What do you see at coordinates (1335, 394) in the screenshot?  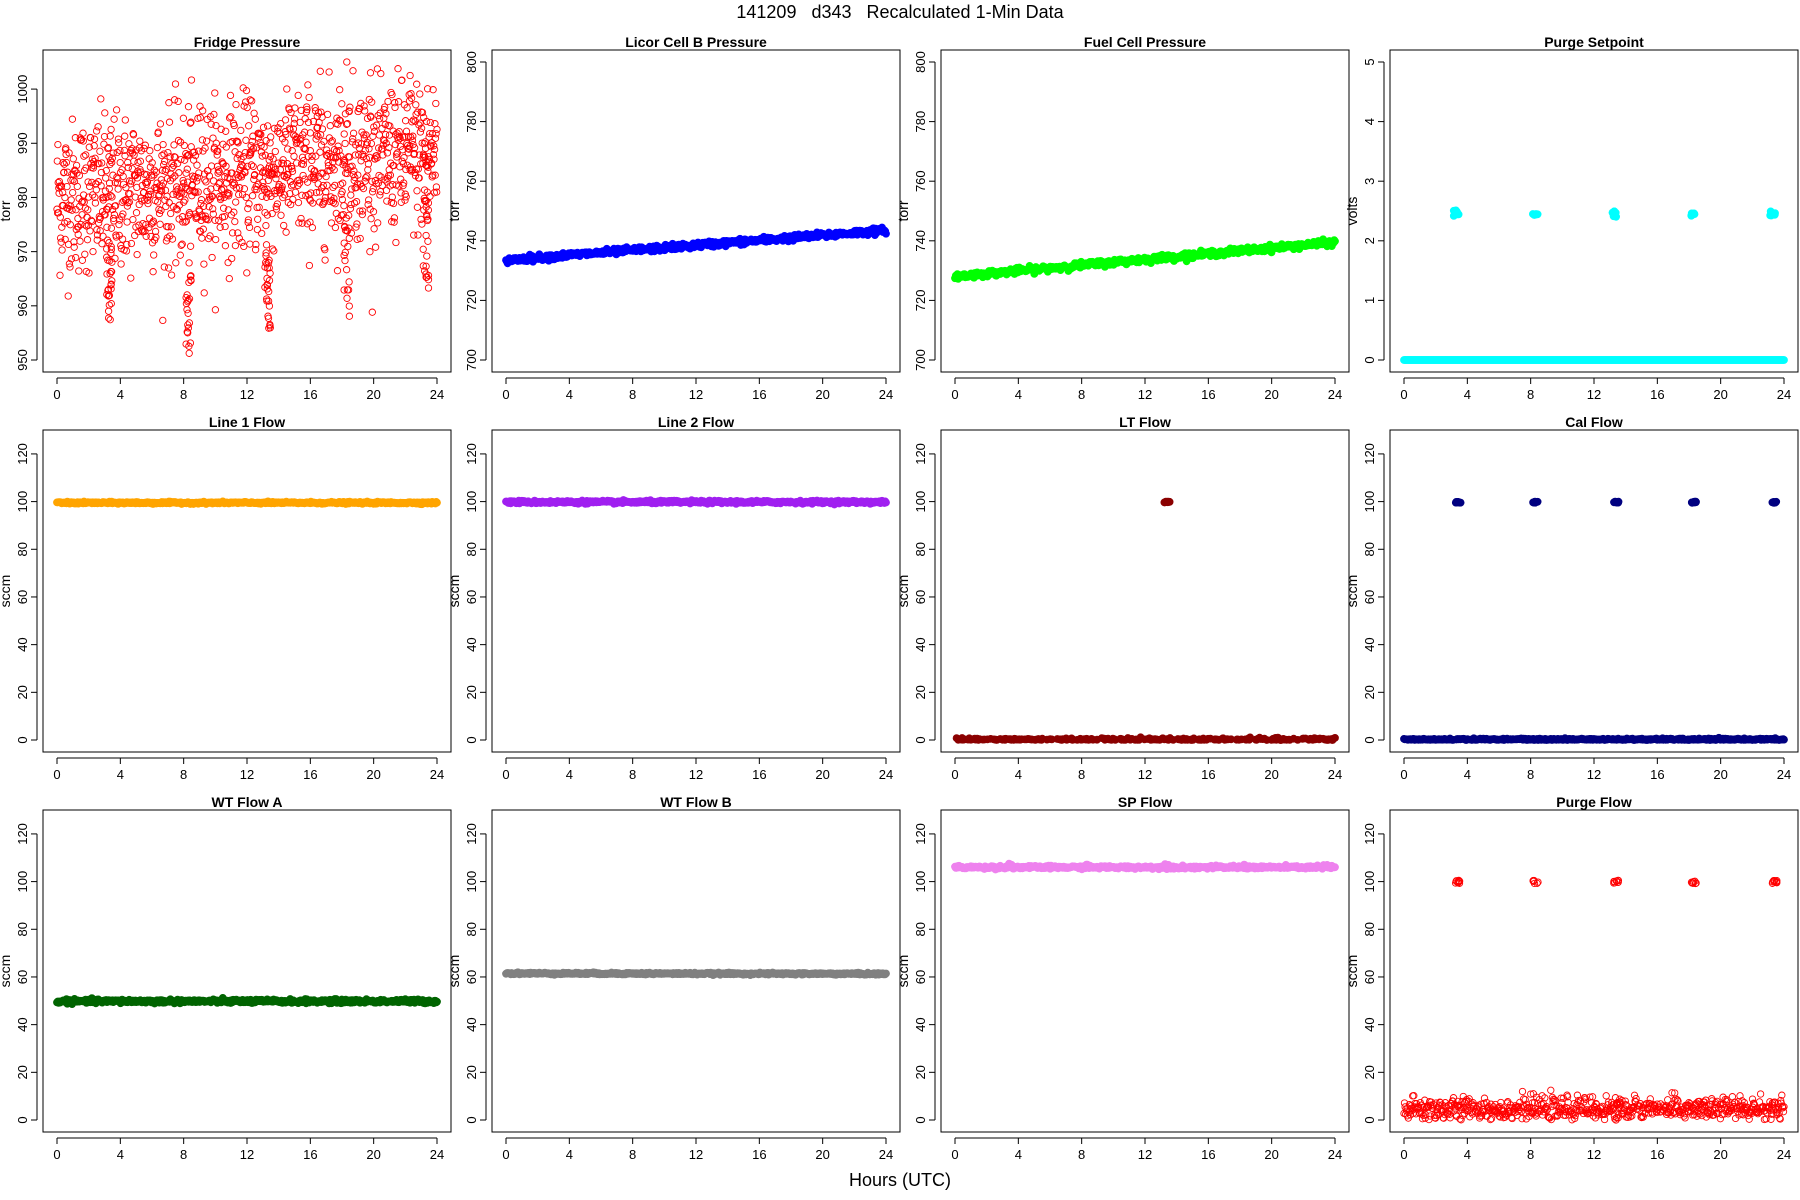 I see `x-tick-label: 24` at bounding box center [1335, 394].